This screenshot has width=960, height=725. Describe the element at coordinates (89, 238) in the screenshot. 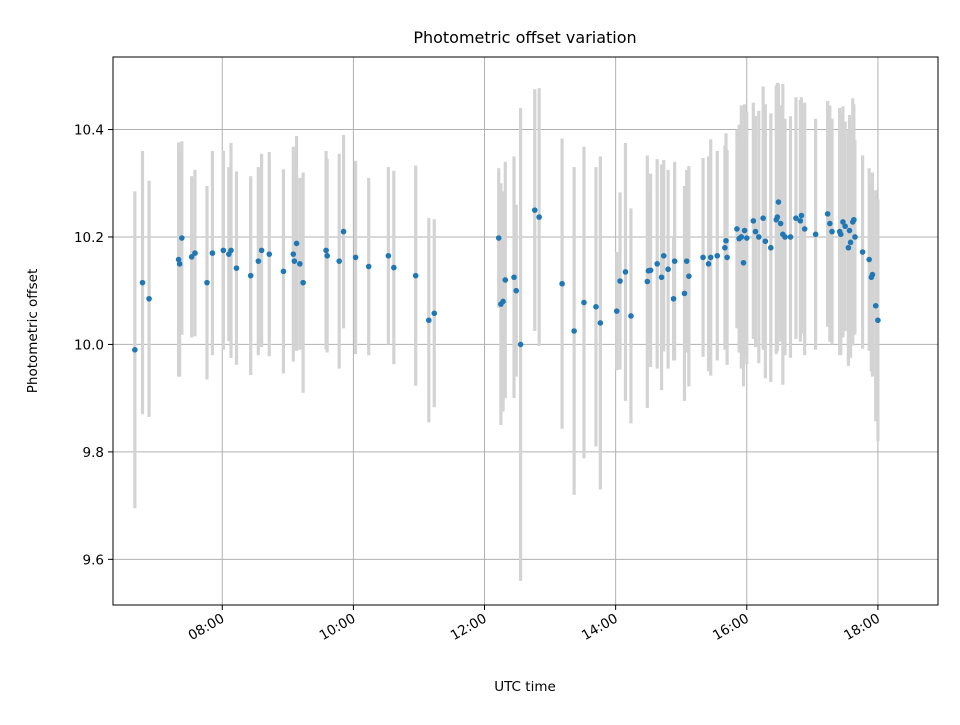

I see `y-tick-label: 10.2` at that location.